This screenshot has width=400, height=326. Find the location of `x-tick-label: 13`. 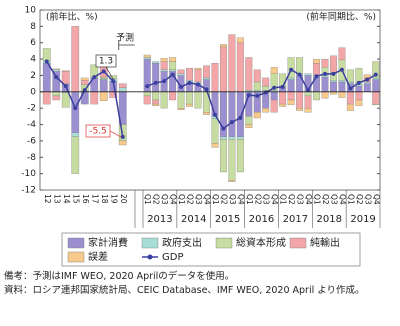

x-tick-label: 13 is located at coordinates (56, 199).